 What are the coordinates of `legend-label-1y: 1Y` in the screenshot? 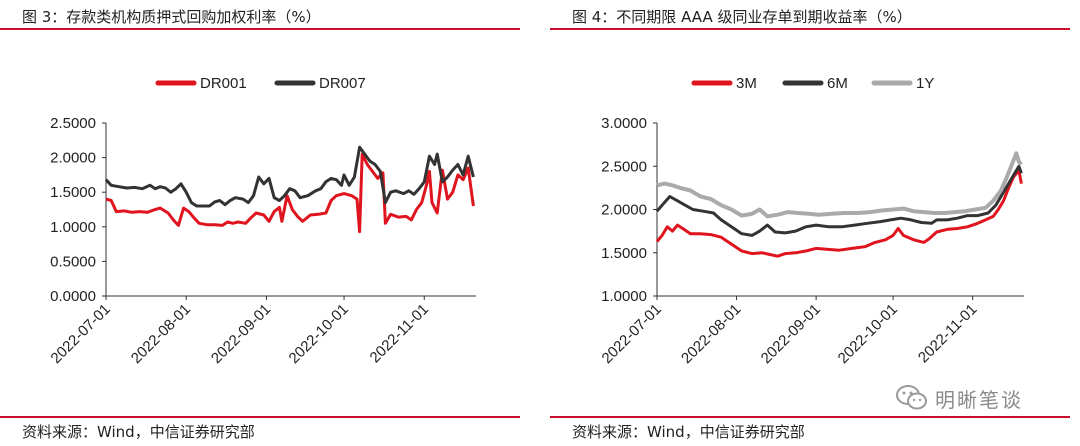 It's located at (925, 83).